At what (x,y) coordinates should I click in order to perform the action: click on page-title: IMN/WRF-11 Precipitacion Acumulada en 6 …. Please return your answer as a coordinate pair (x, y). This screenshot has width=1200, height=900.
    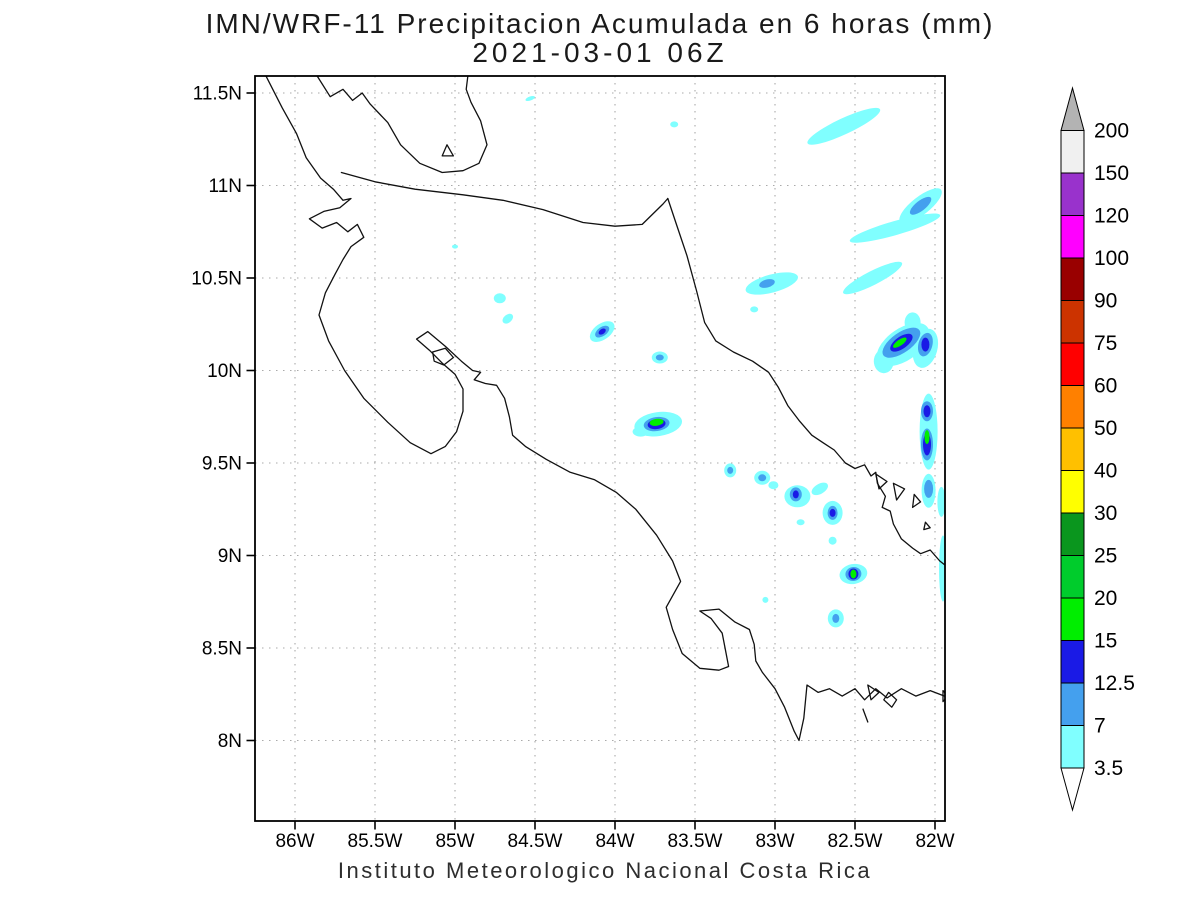
    Looking at the image, I should click on (600, 23).